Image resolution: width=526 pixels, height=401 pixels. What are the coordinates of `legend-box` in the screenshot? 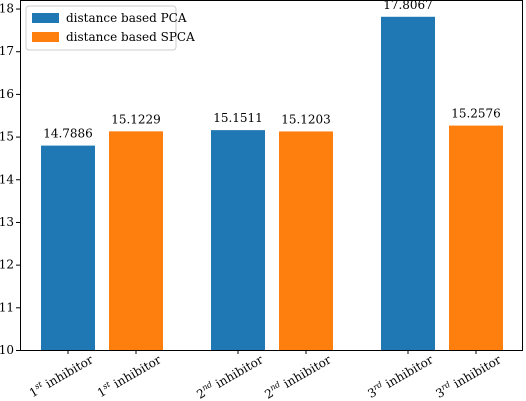 It's located at (101, 28).